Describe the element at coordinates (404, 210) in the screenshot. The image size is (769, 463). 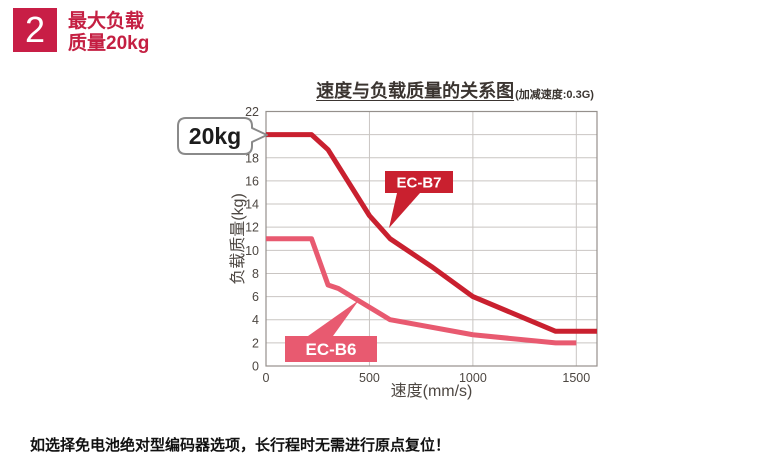
I see `series-label-pointer-ec-b7` at that location.